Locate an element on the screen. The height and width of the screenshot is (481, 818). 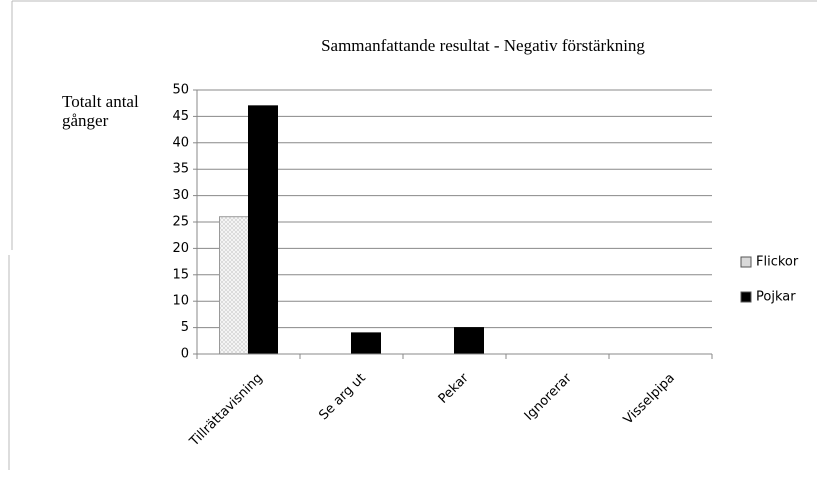
y-tick-label: 35 is located at coordinates (180, 169).